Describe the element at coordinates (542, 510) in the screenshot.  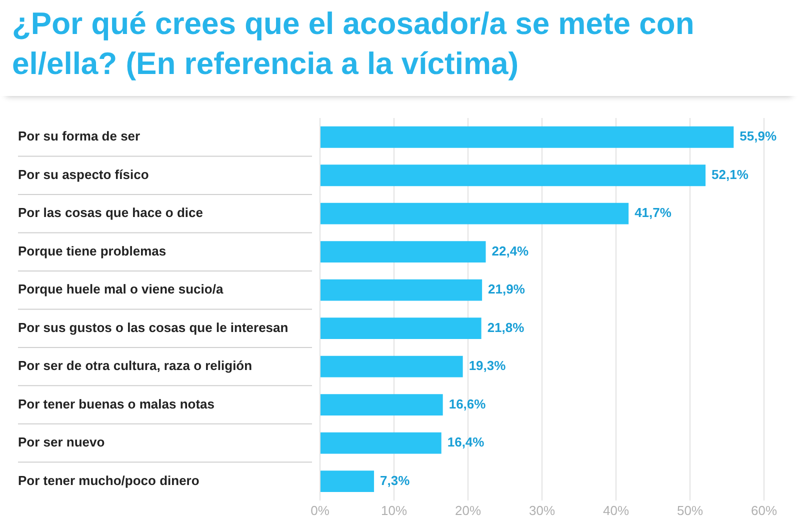
I see `x-tick-label: 30%` at that location.